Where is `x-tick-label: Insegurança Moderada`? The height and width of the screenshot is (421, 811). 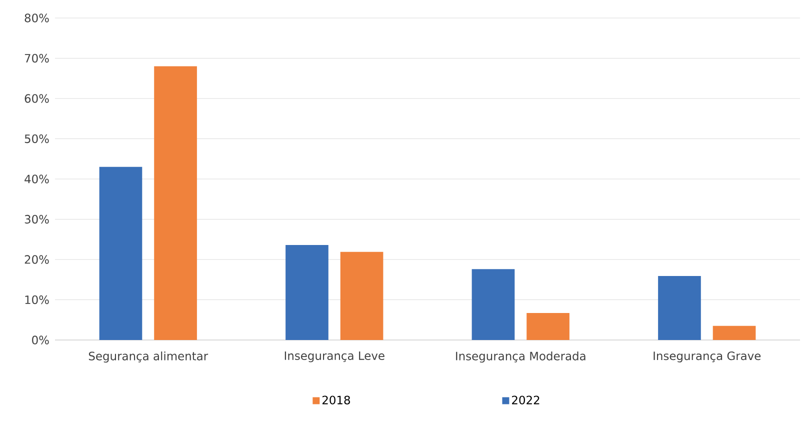 x-tick-label: Insegurança Moderada is located at coordinates (521, 357).